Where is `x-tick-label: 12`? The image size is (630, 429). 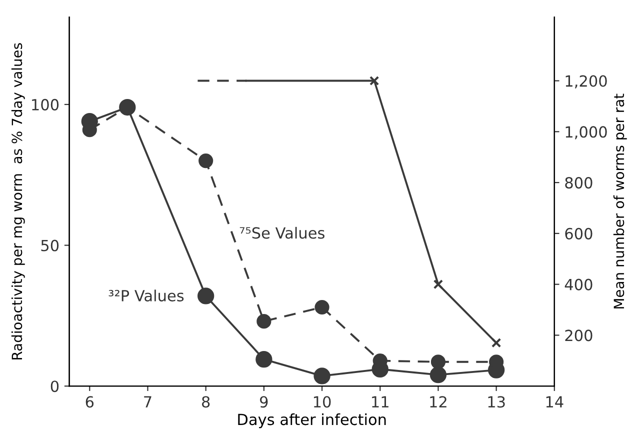 x-tick-label: 12 is located at coordinates (438, 402).